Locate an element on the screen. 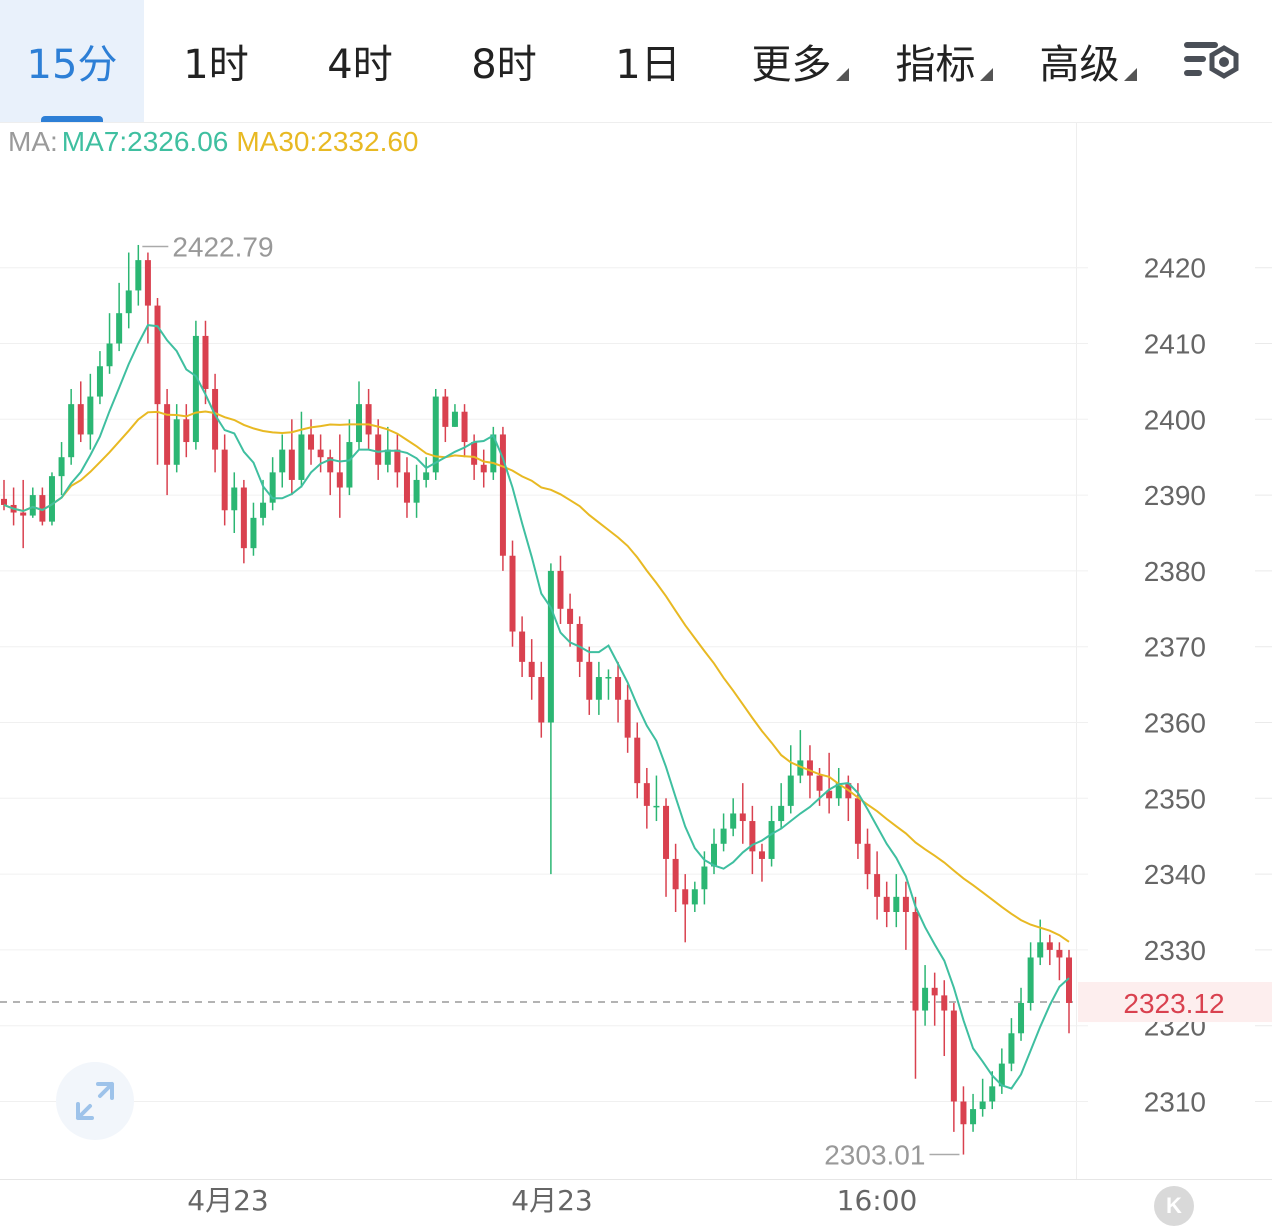 The width and height of the screenshot is (1272, 1232). x-tick-label: 16:00 is located at coordinates (877, 1200).